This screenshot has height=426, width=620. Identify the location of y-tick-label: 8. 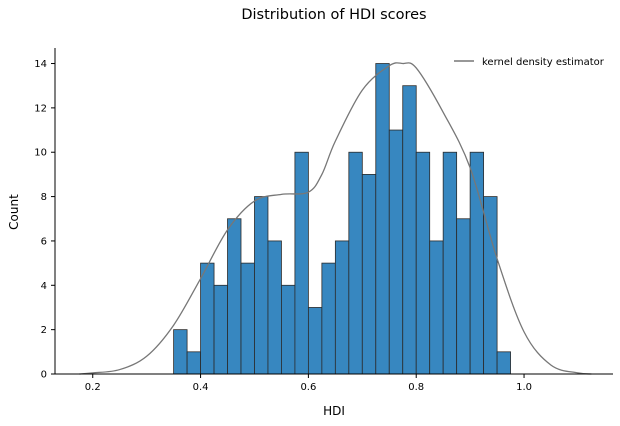
(44, 197).